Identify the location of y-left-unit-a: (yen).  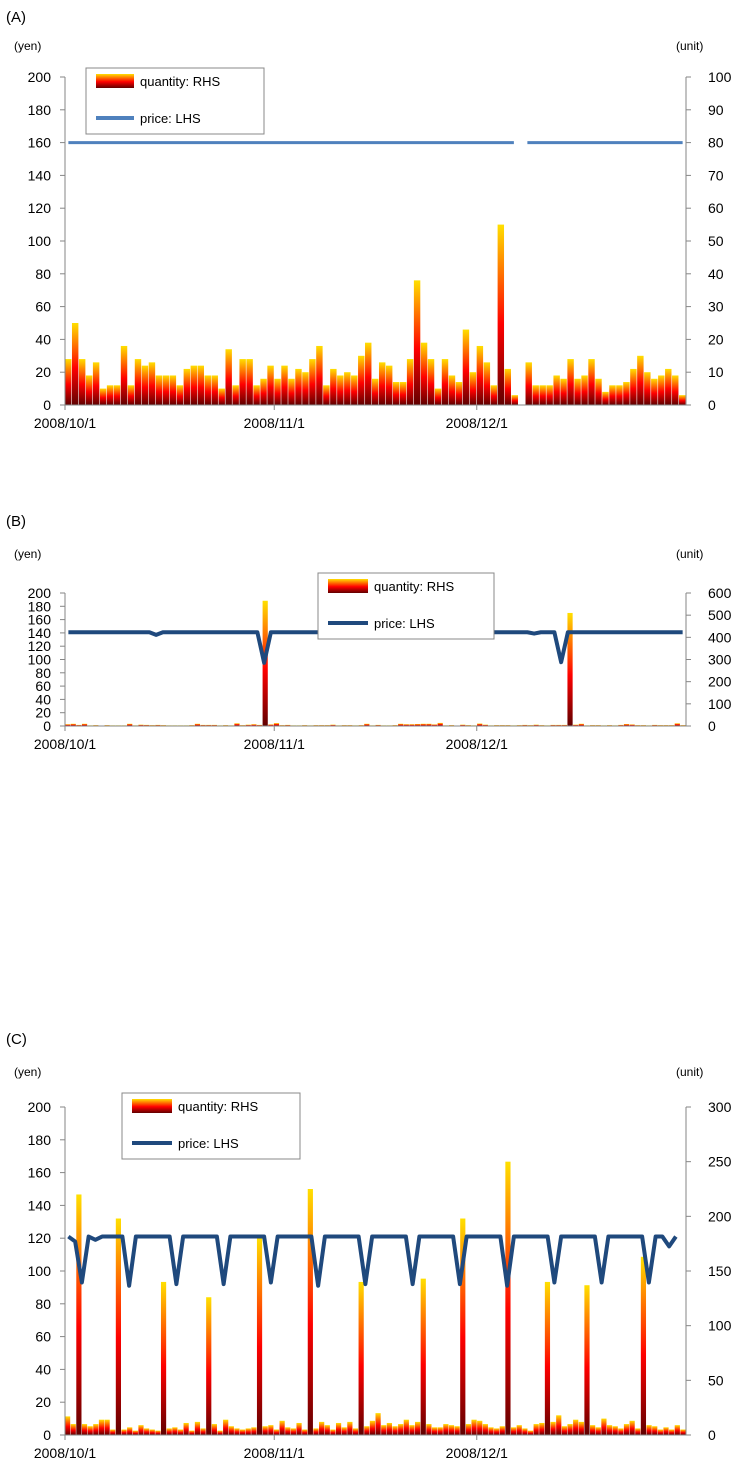
(27, 46).